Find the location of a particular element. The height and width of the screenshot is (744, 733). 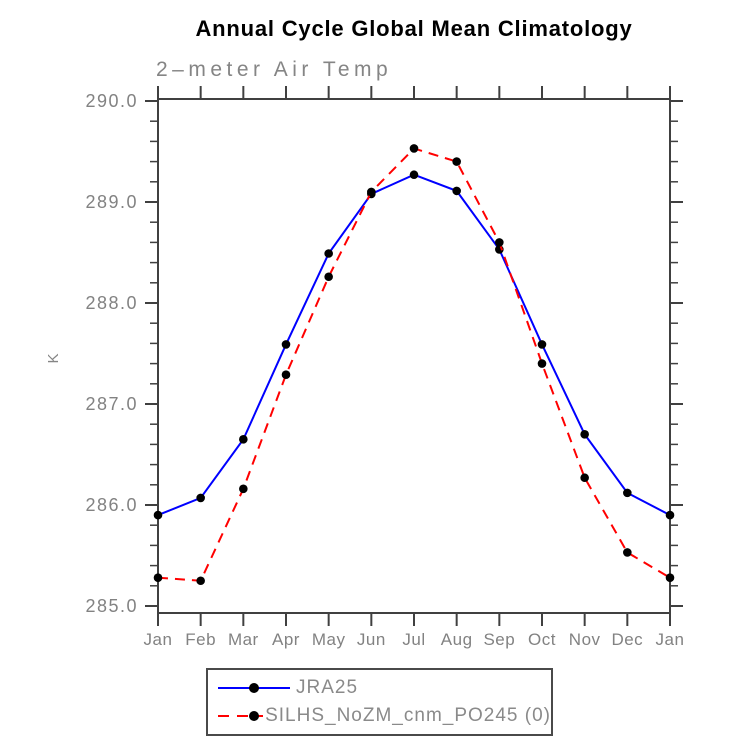

x-tick-label: Oct is located at coordinates (542, 639).